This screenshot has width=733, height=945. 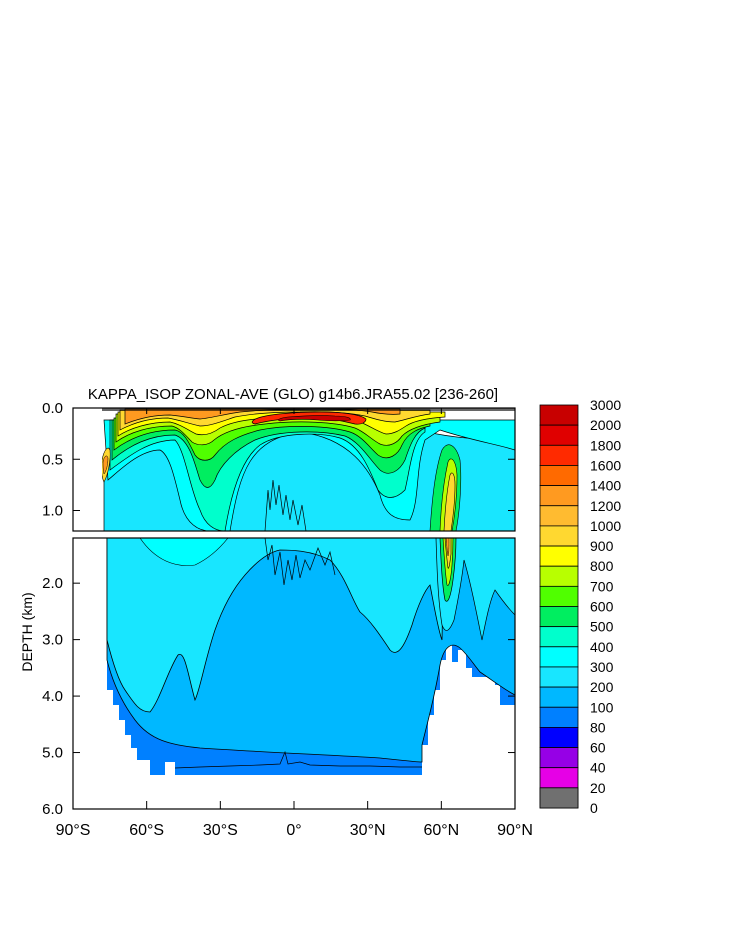 What do you see at coordinates (52, 753) in the screenshot?
I see `y-tick-label: 5.0` at bounding box center [52, 753].